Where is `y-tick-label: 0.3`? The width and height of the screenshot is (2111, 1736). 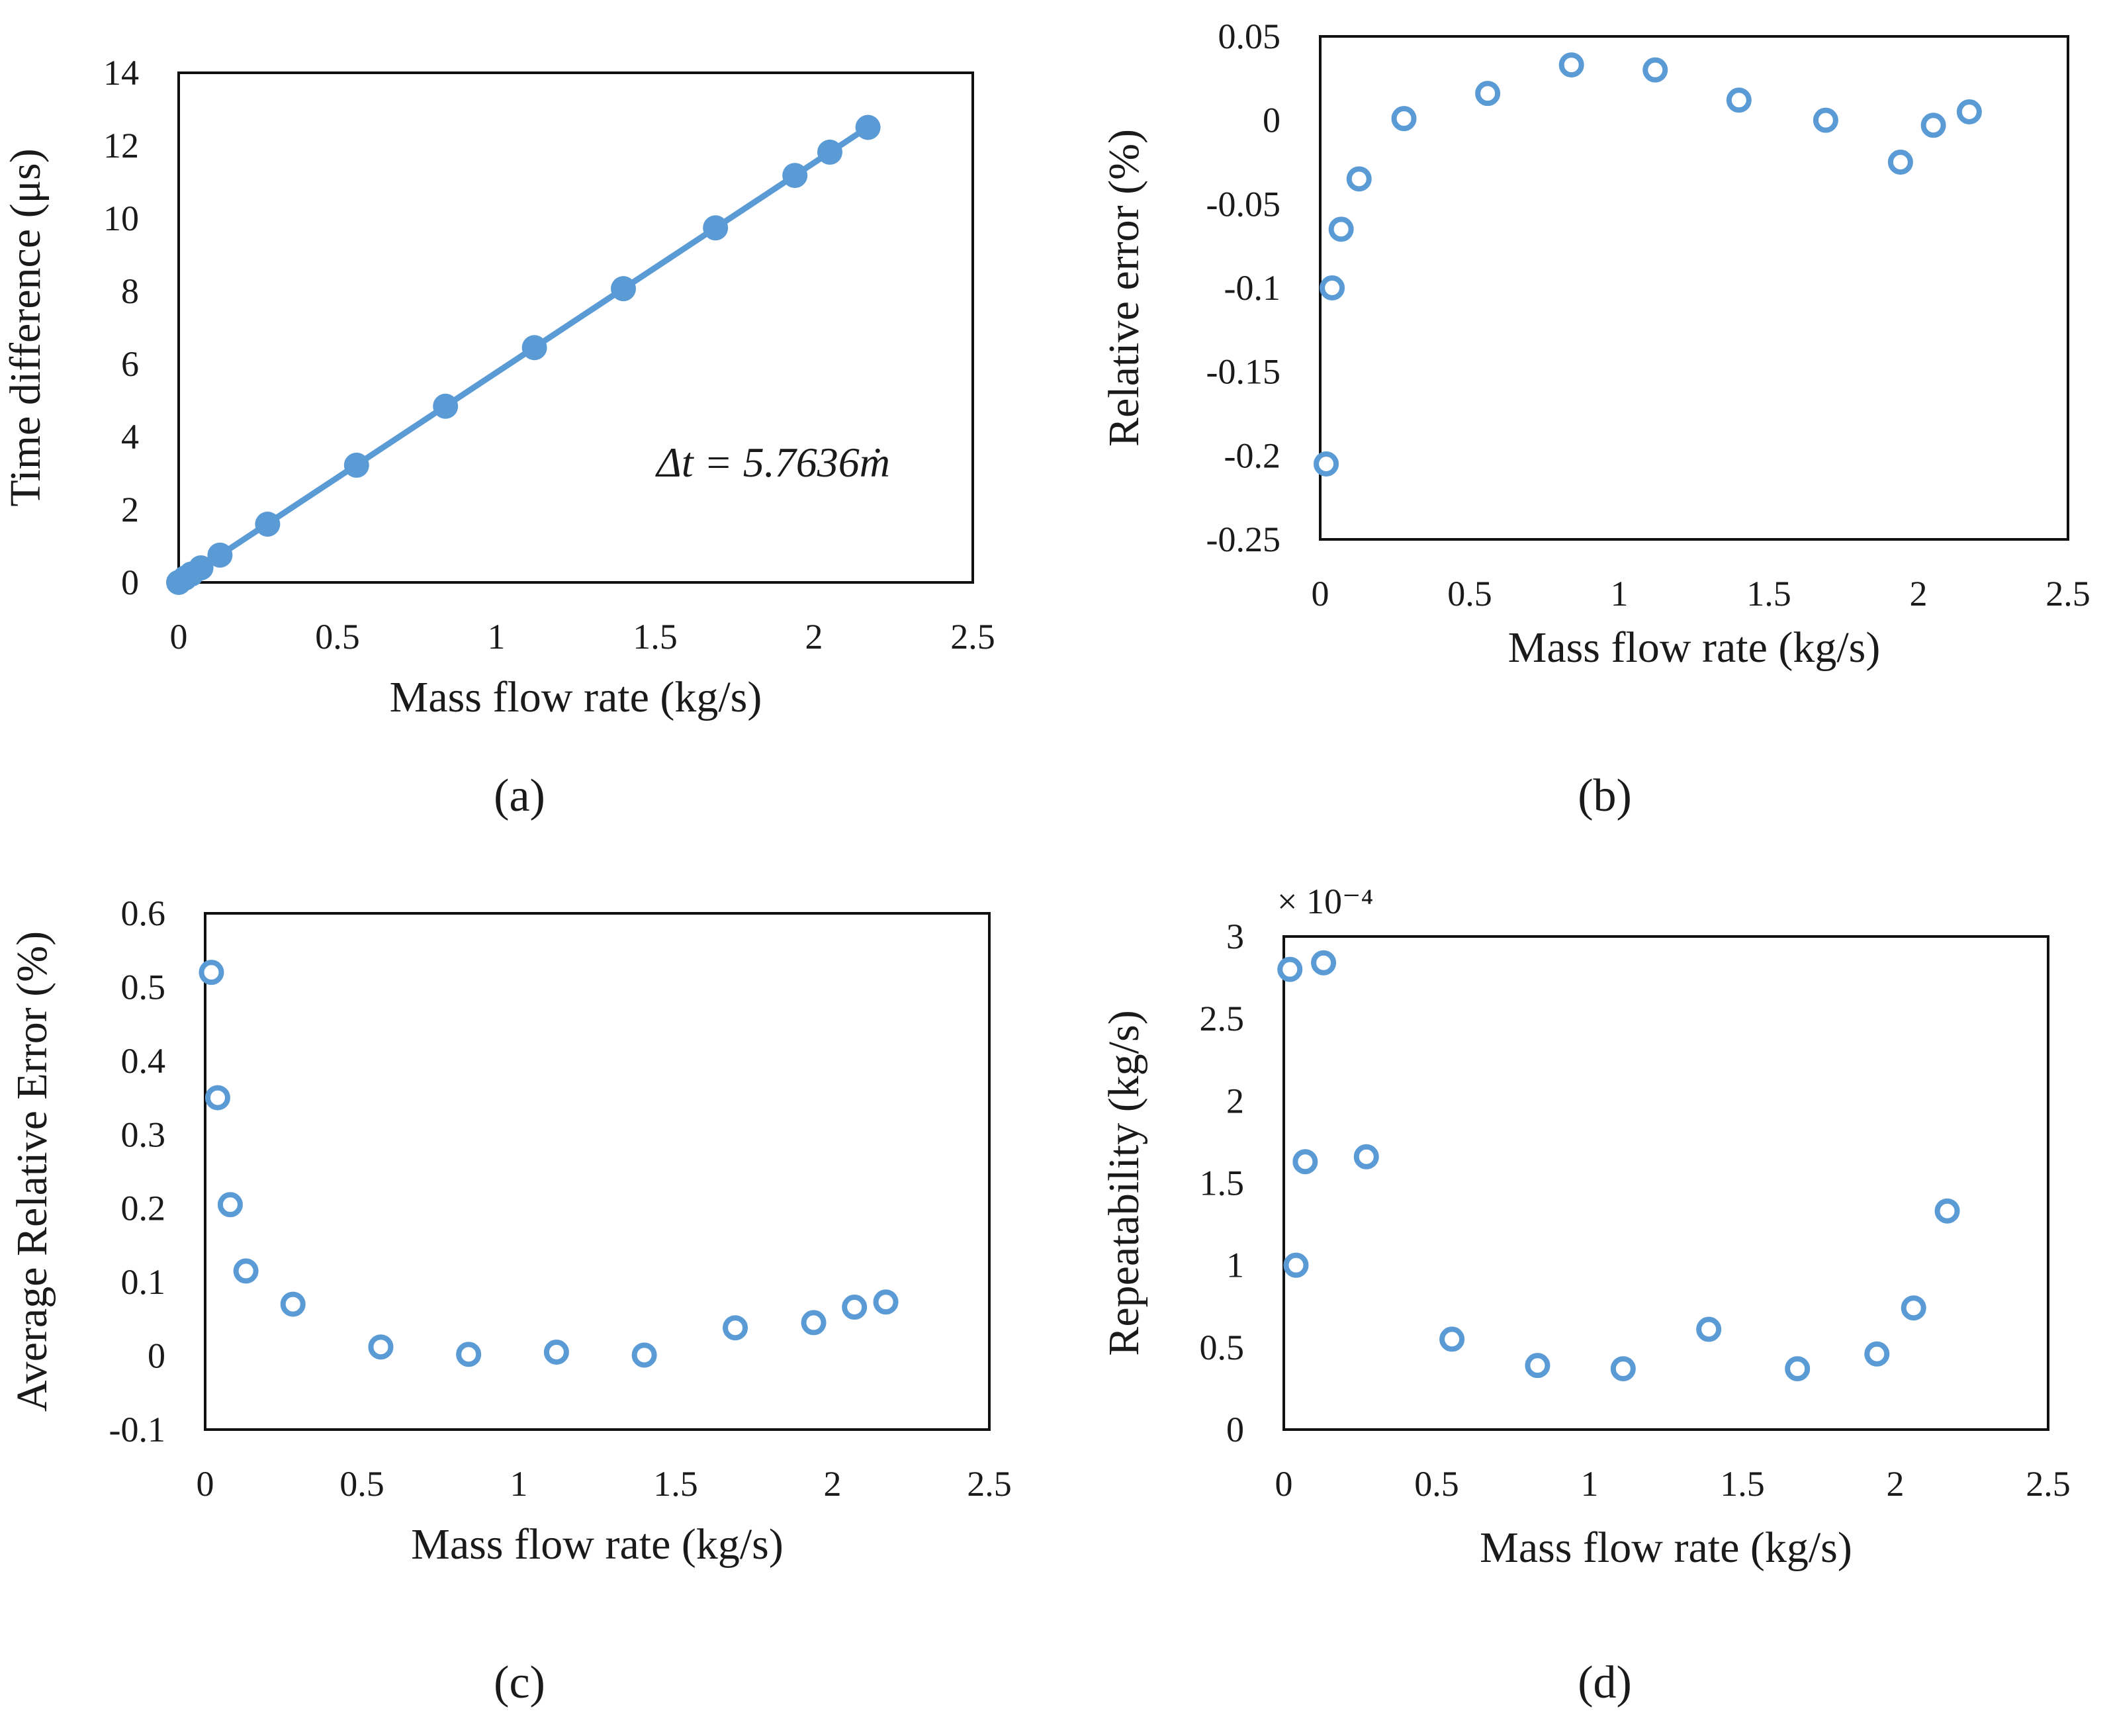 y-tick-label: 0.3 is located at coordinates (143, 1134).